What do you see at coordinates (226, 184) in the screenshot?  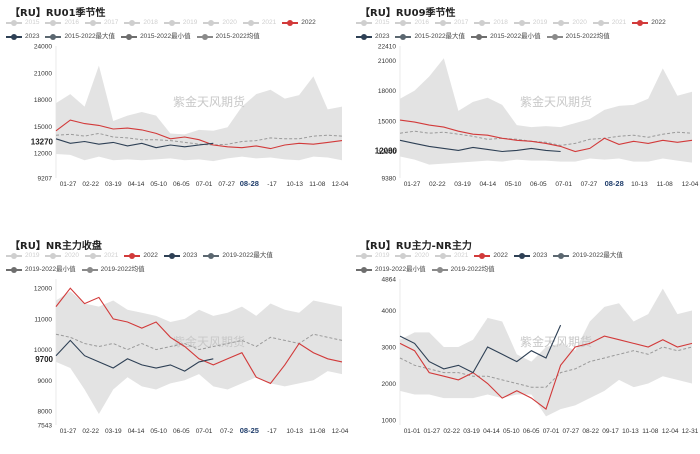 I see `x-tick-label: 07-27` at bounding box center [226, 184].